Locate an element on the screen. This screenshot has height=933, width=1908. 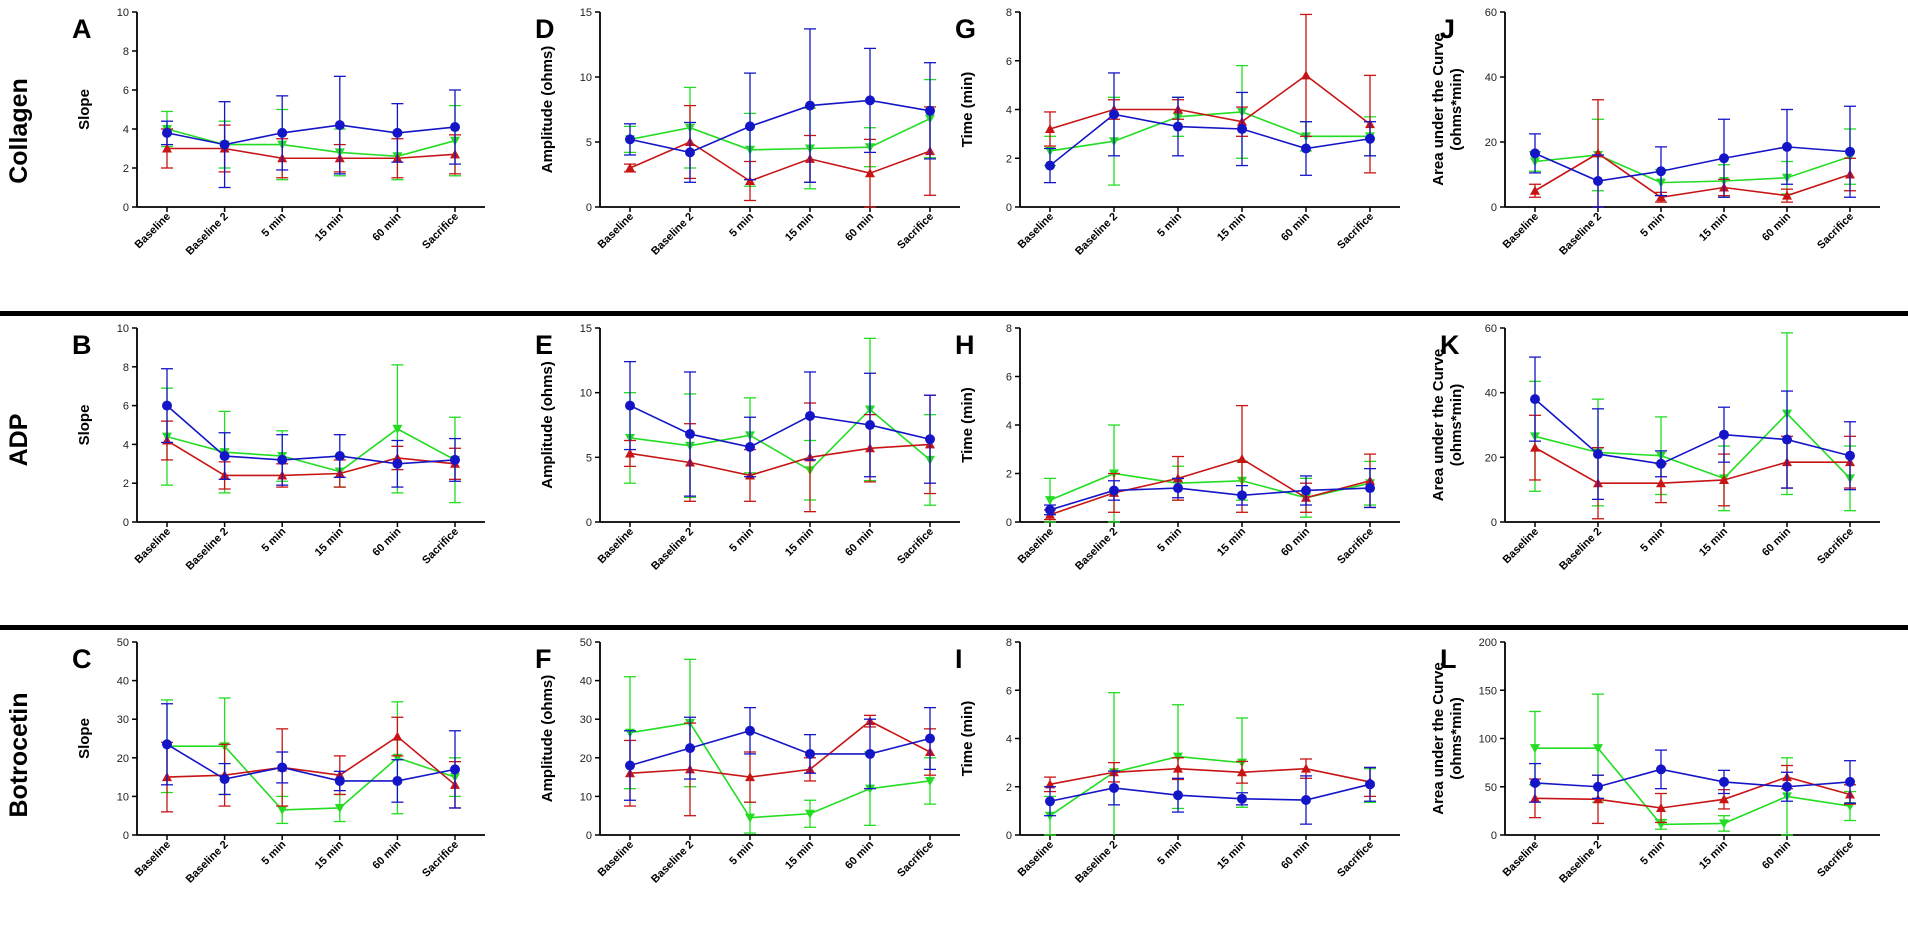
y-axis-label: Time (min) is located at coordinates (967, 425).